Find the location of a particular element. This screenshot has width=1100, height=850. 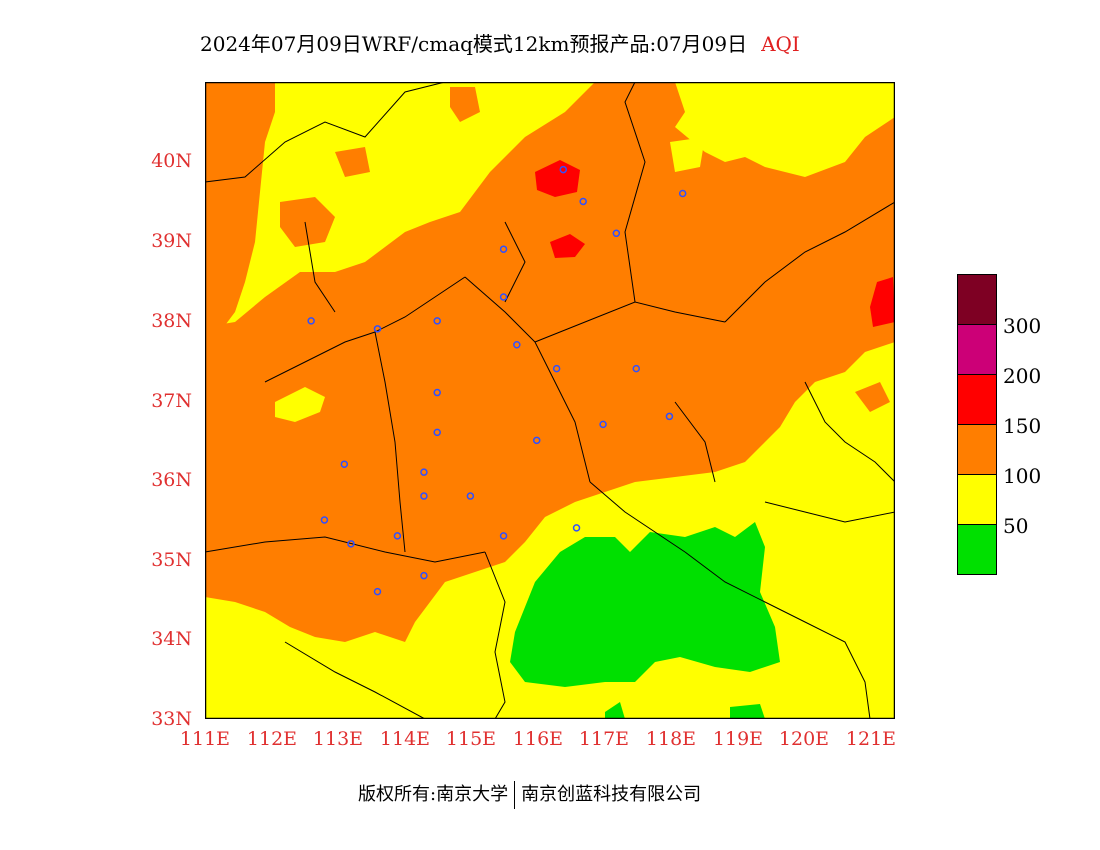

lon-label: 112E is located at coordinates (272, 739).